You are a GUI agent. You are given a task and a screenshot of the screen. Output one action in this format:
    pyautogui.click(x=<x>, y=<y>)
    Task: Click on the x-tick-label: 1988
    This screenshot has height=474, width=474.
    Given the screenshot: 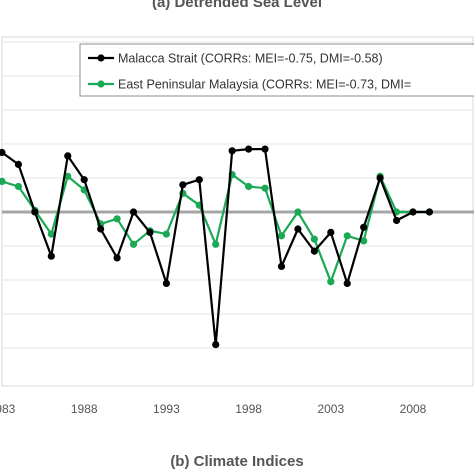 What is the action you would take?
    pyautogui.click(x=84, y=409)
    